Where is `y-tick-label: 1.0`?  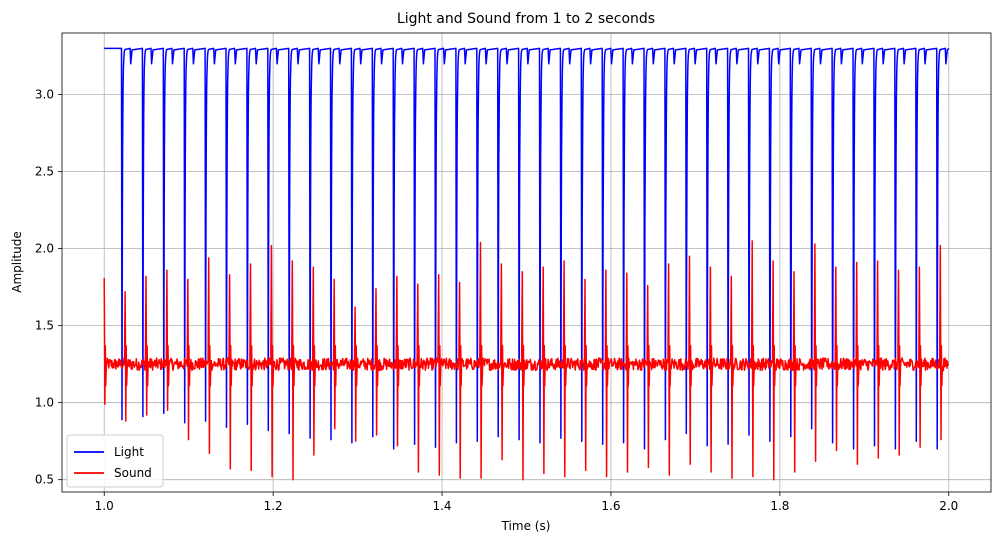 y-tick-label: 1.0 is located at coordinates (44, 403).